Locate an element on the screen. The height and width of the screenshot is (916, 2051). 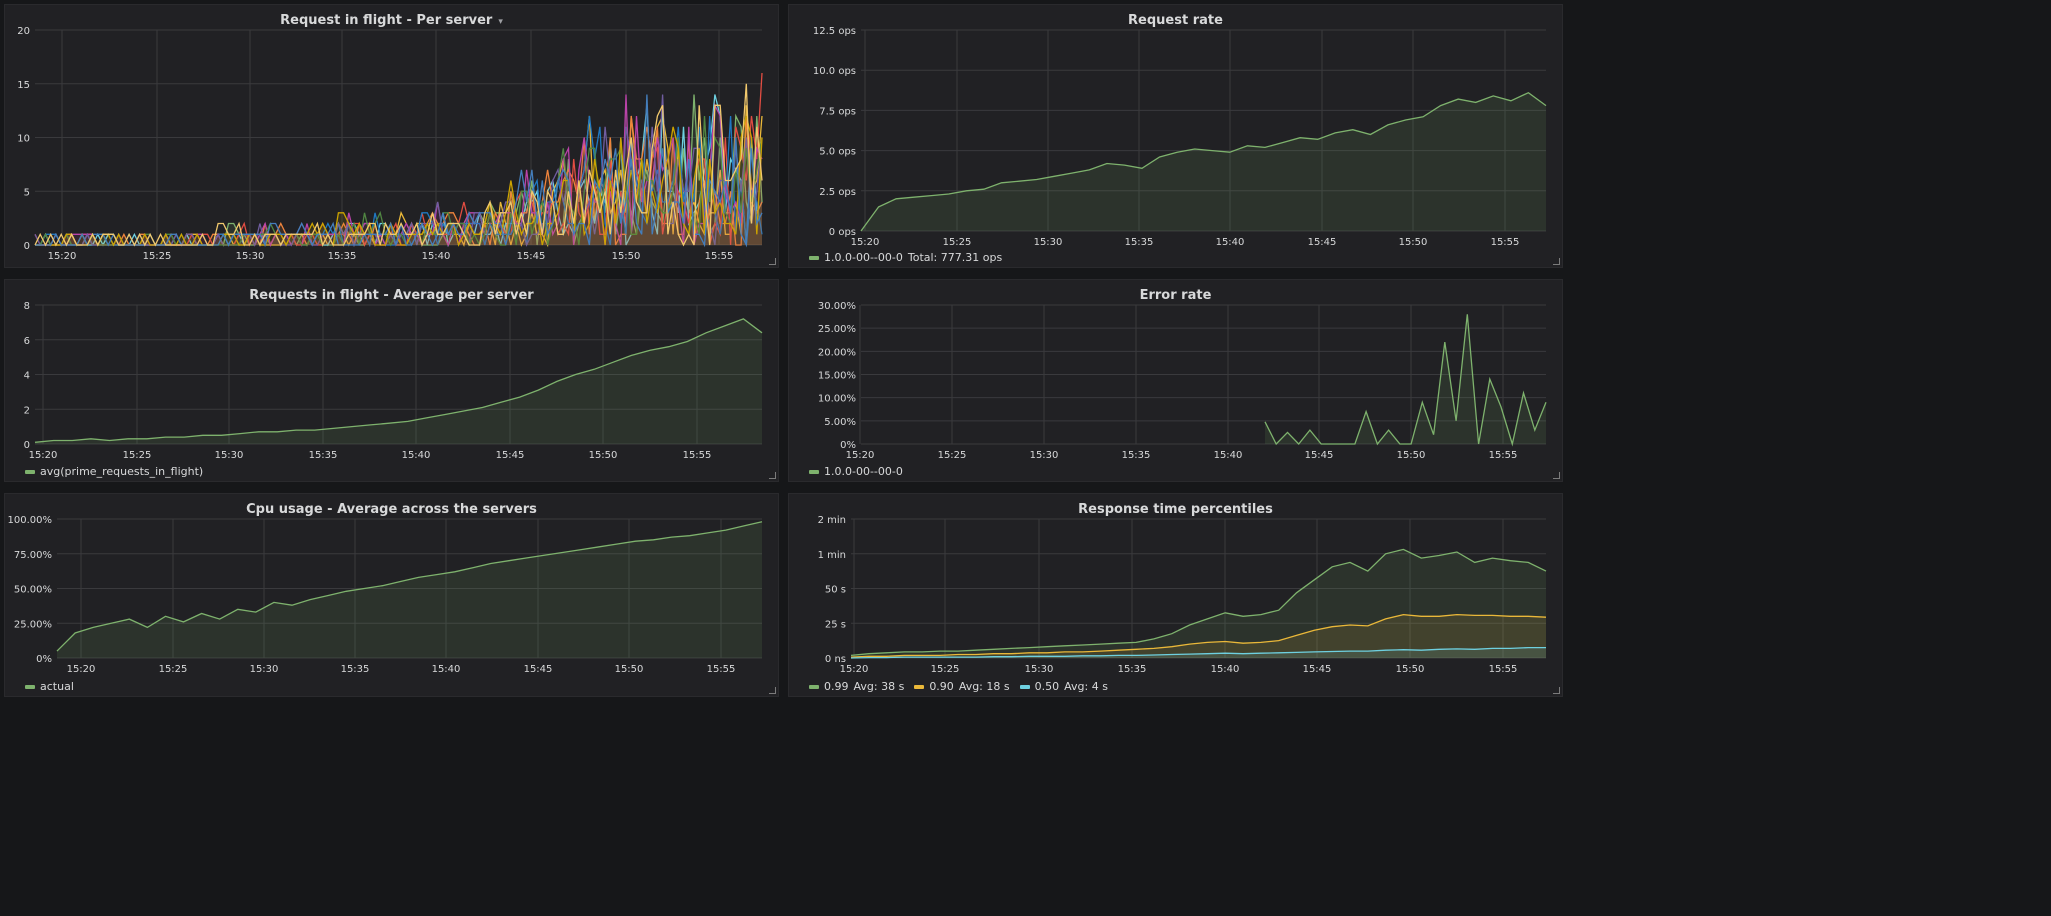
legend-label: 0.90 is located at coordinates (941, 686).